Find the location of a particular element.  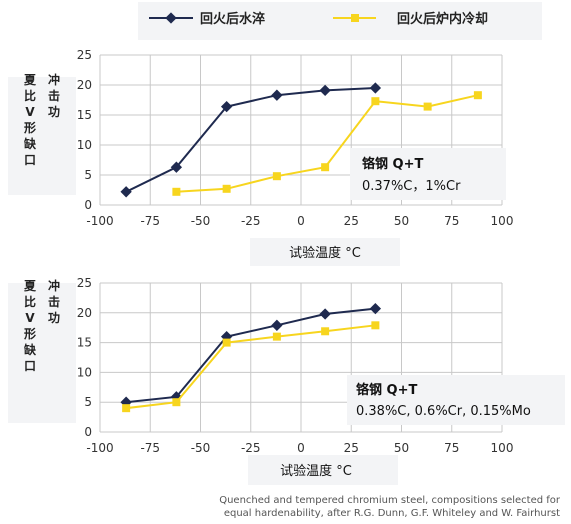

chart-top-annotation: 铬钢 Q+T 0.37%C，1%Cr is located at coordinates (428, 174).